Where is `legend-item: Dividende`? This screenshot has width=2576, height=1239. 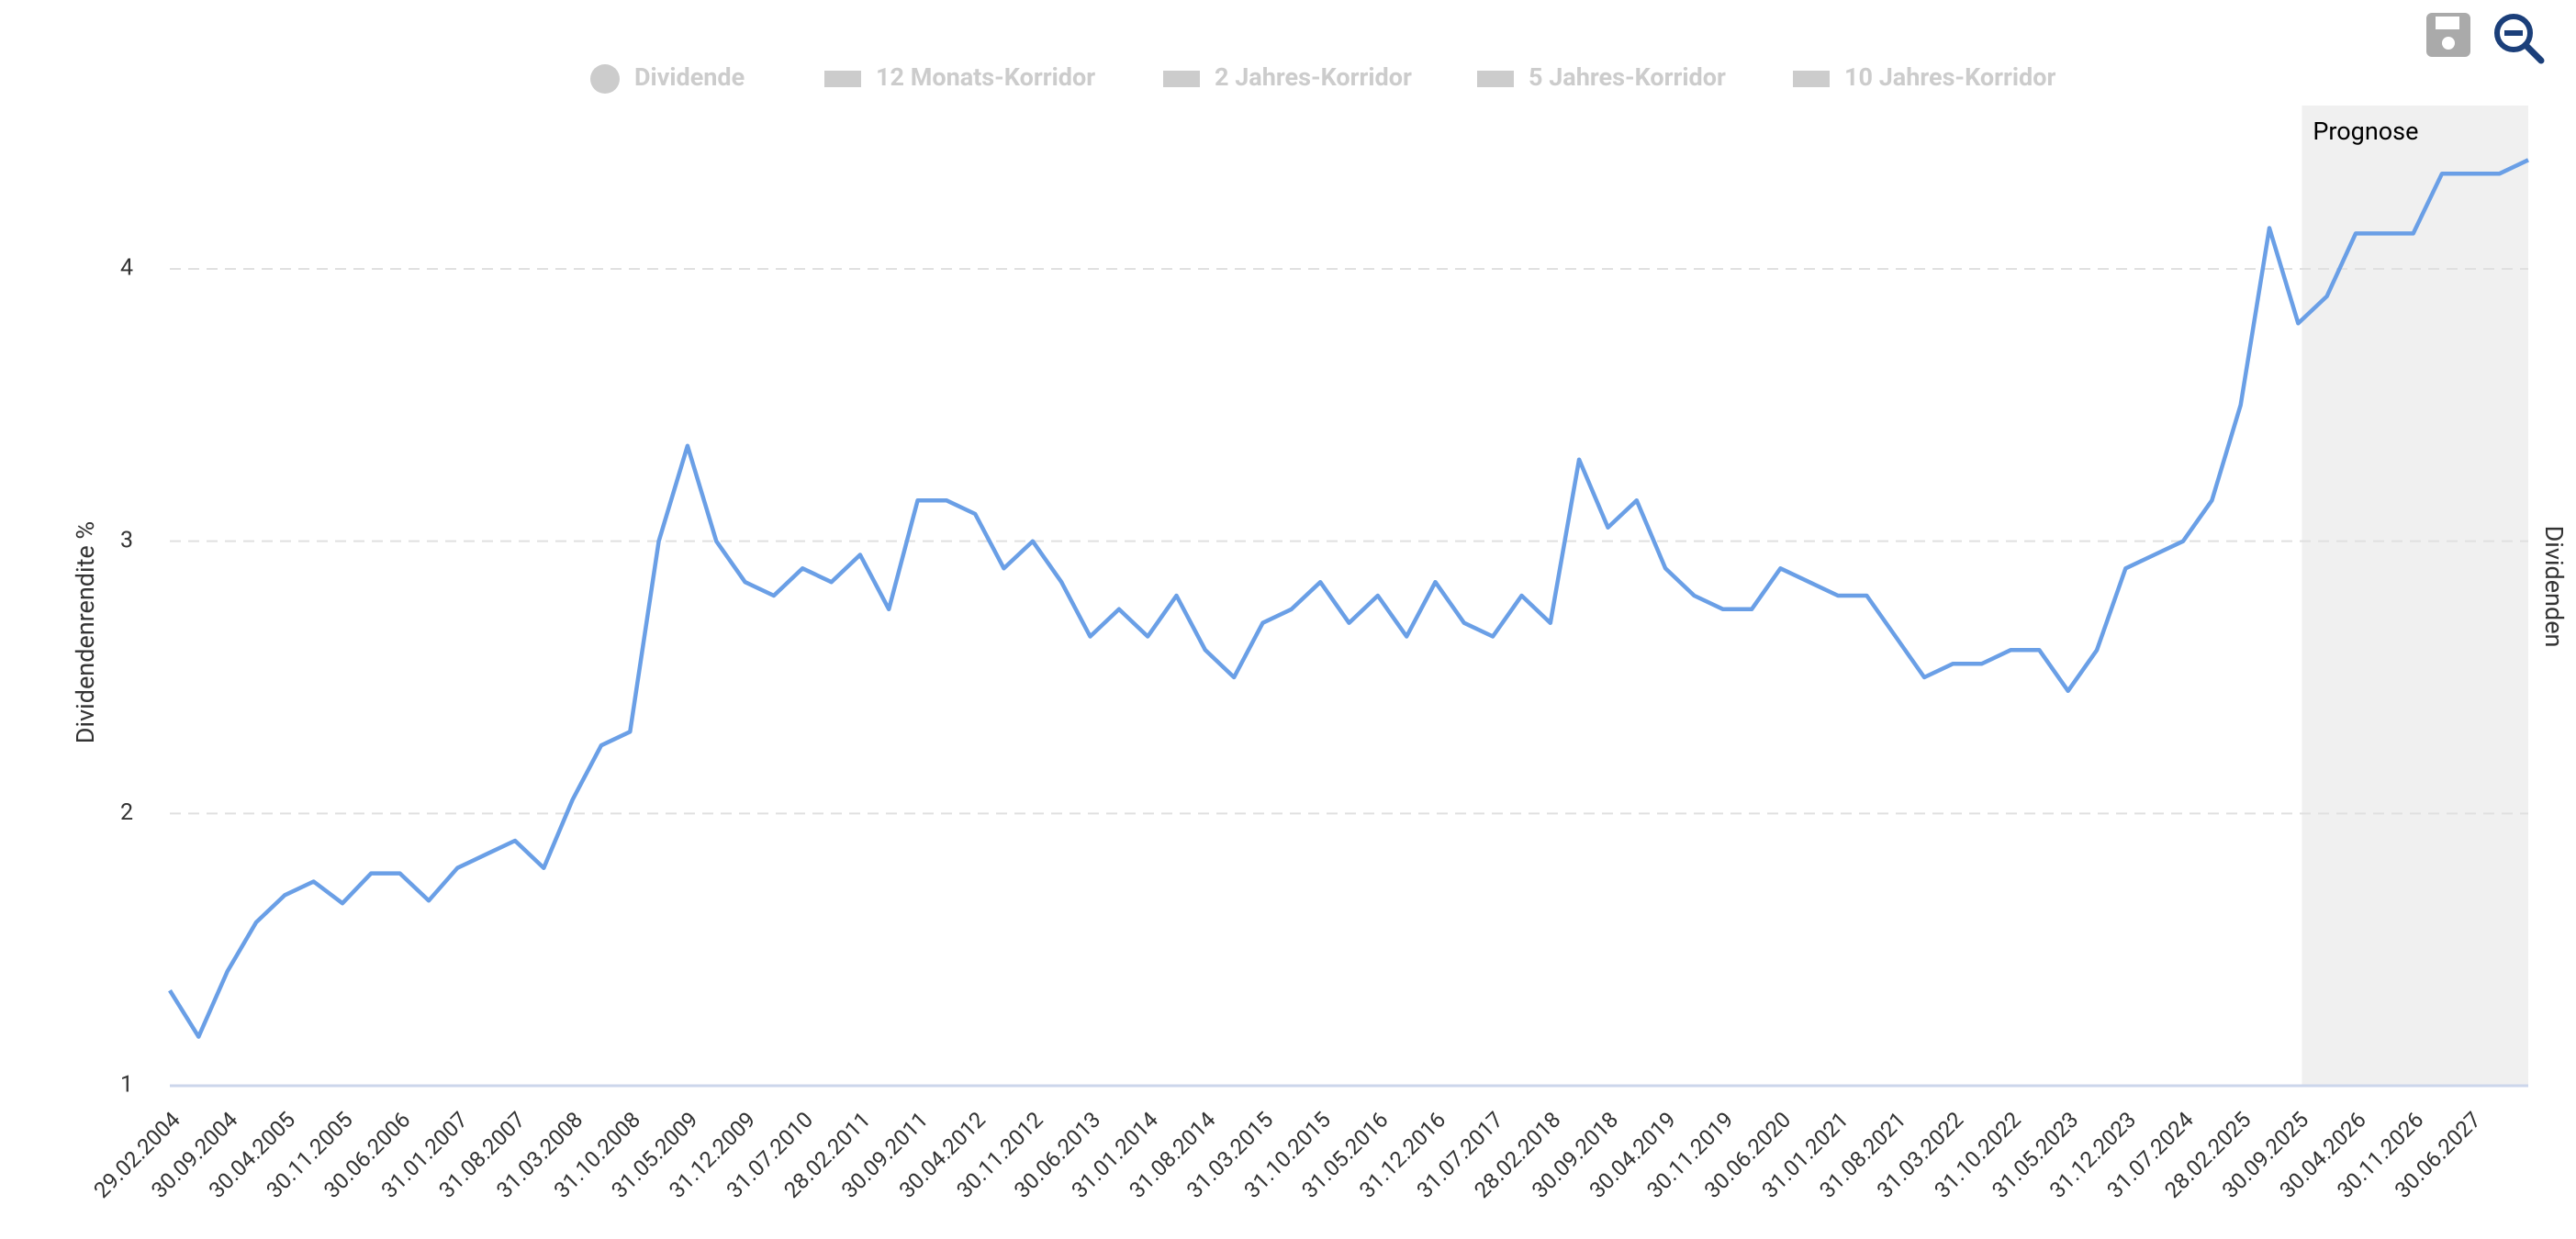
legend-item: Dividende is located at coordinates (667, 78).